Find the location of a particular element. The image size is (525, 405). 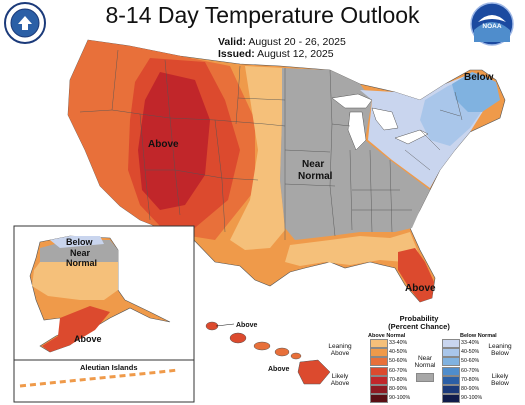

map-label-hawaii-above-1: Above is located at coordinates (247, 325).